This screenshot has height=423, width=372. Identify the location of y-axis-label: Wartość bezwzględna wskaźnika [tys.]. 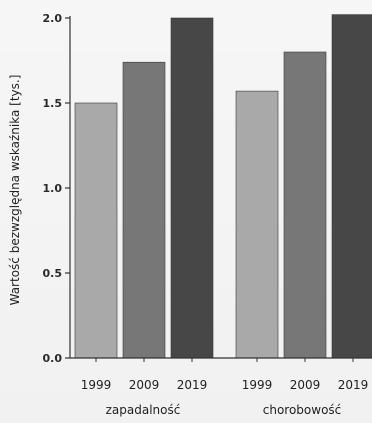
(15, 190).